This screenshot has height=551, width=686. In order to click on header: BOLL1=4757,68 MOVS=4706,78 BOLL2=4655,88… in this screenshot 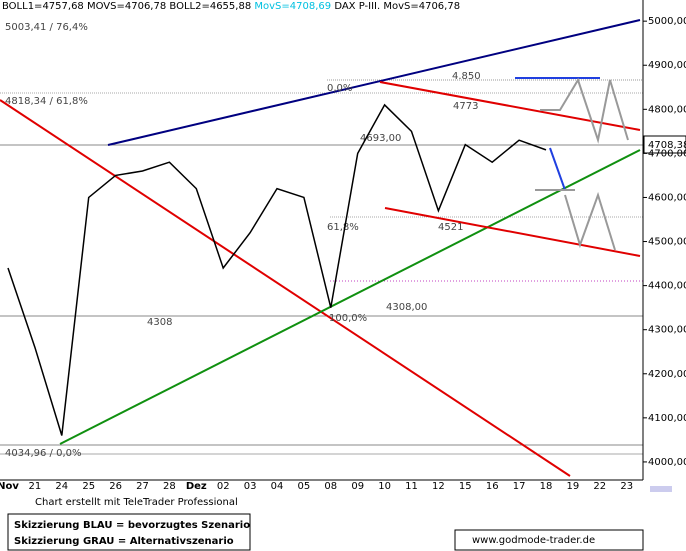, I will do `click(231, 6)`.